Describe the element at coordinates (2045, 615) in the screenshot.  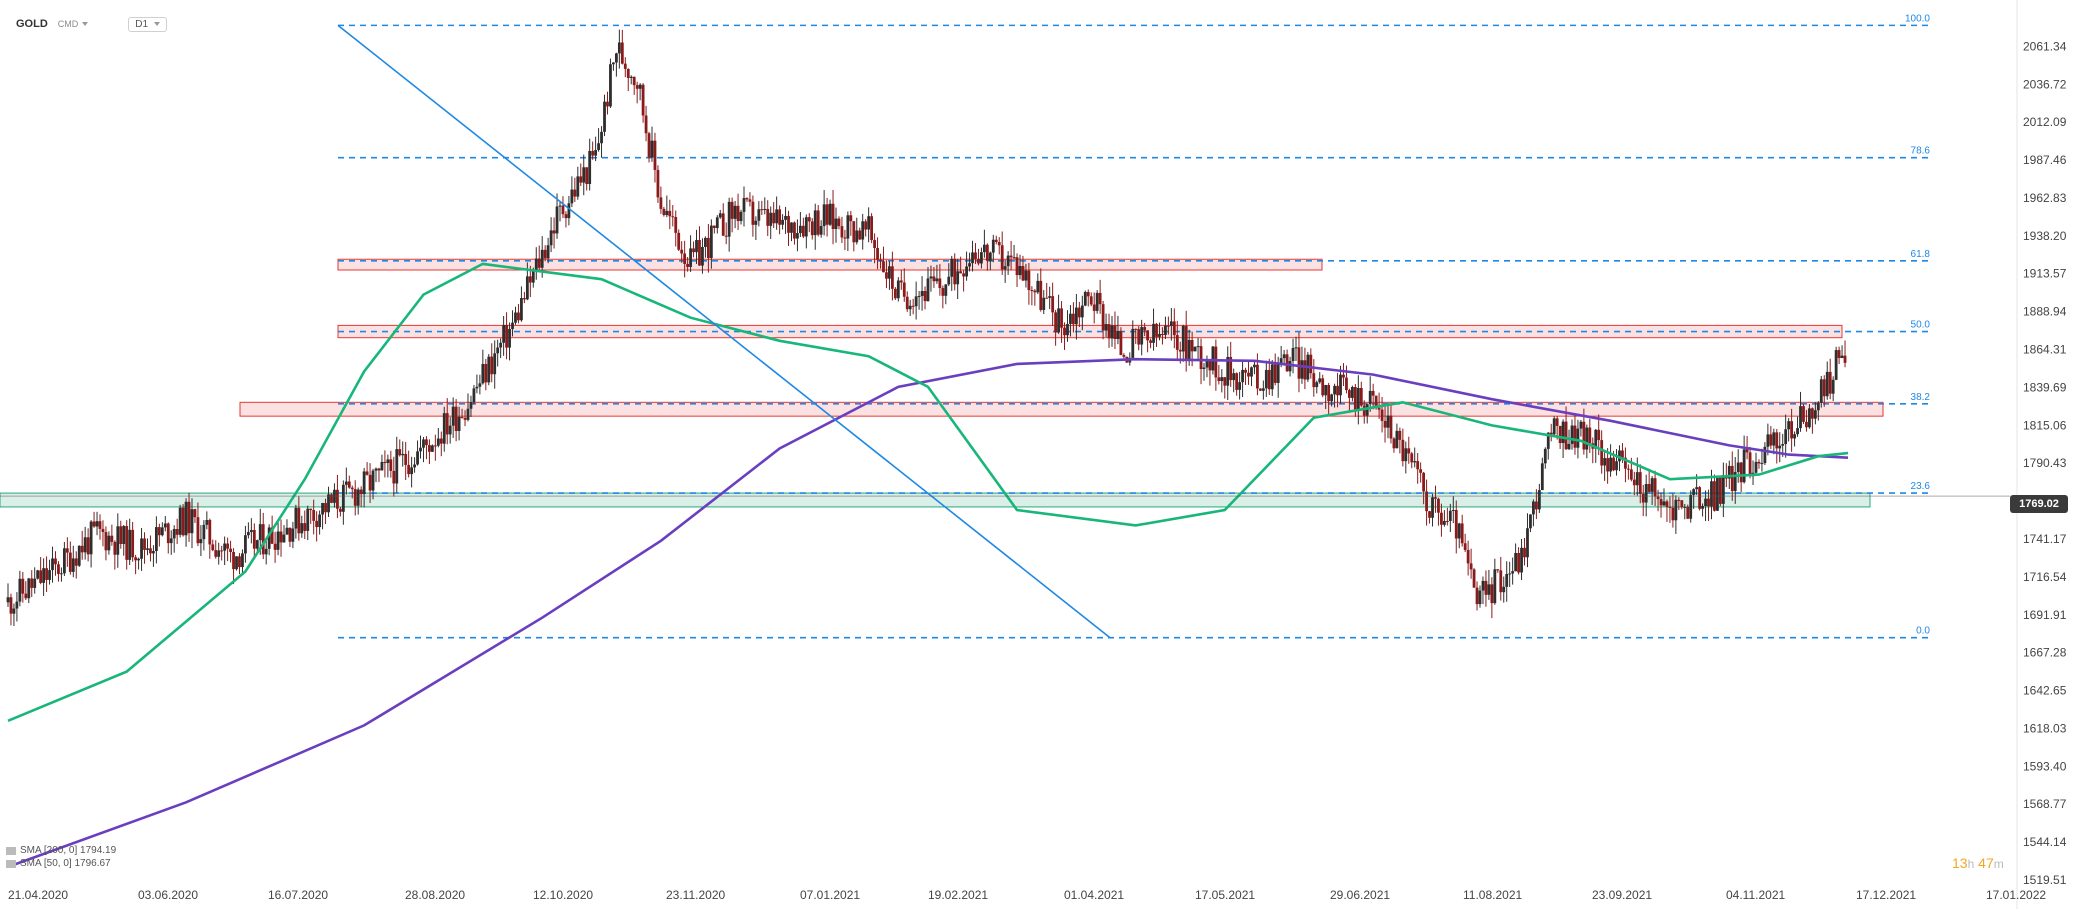
I see `price-tick-label: 1691.91` at that location.